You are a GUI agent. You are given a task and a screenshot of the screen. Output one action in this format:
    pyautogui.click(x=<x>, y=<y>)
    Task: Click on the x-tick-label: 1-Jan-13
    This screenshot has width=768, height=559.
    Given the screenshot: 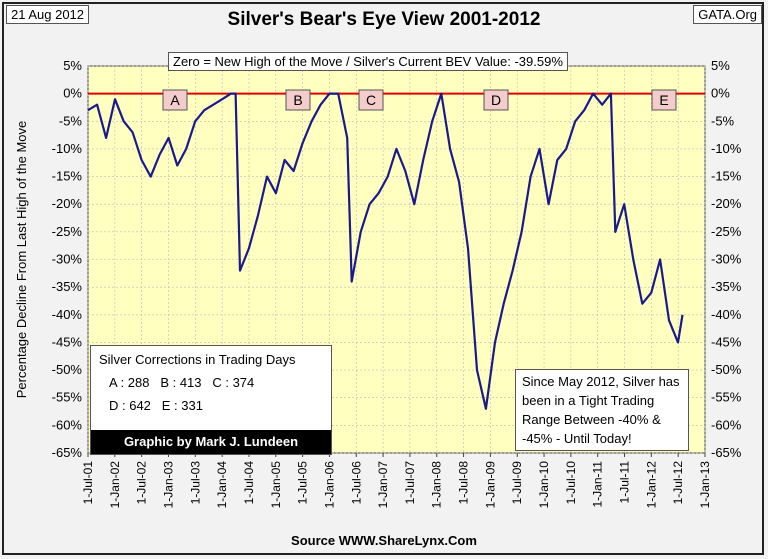 What is the action you would take?
    pyautogui.click(x=705, y=485)
    